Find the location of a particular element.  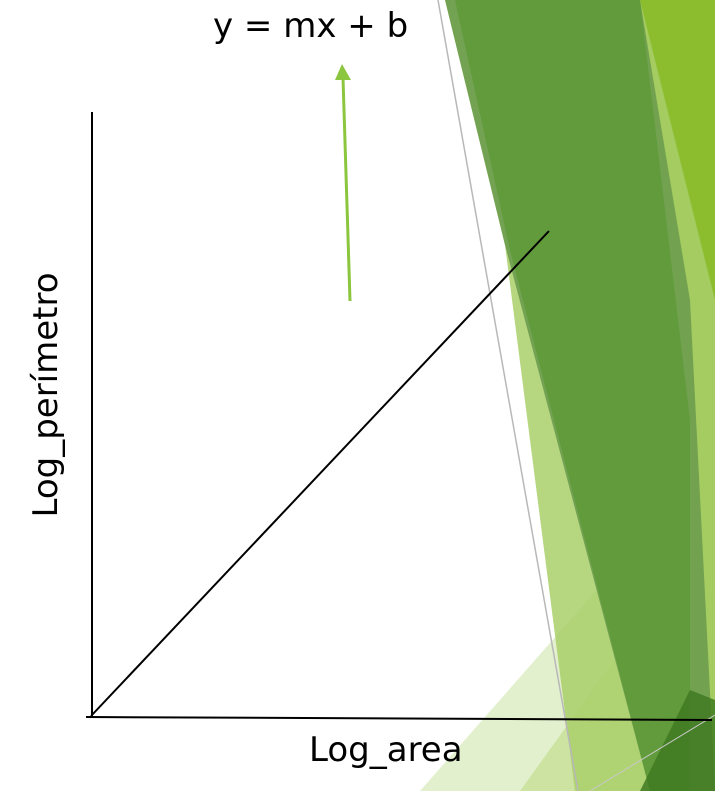

equation-label: y = mx + b is located at coordinates (311, 26).